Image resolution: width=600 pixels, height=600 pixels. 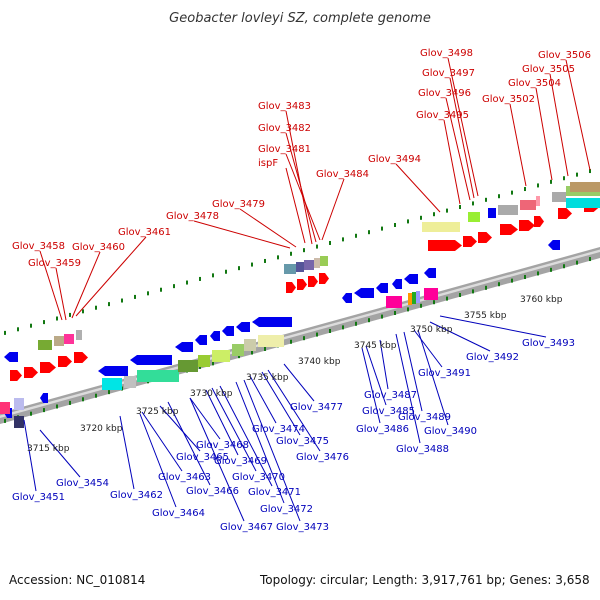 I want to click on gene-label-glov_3465: Glov_3465, so click(x=202, y=457).